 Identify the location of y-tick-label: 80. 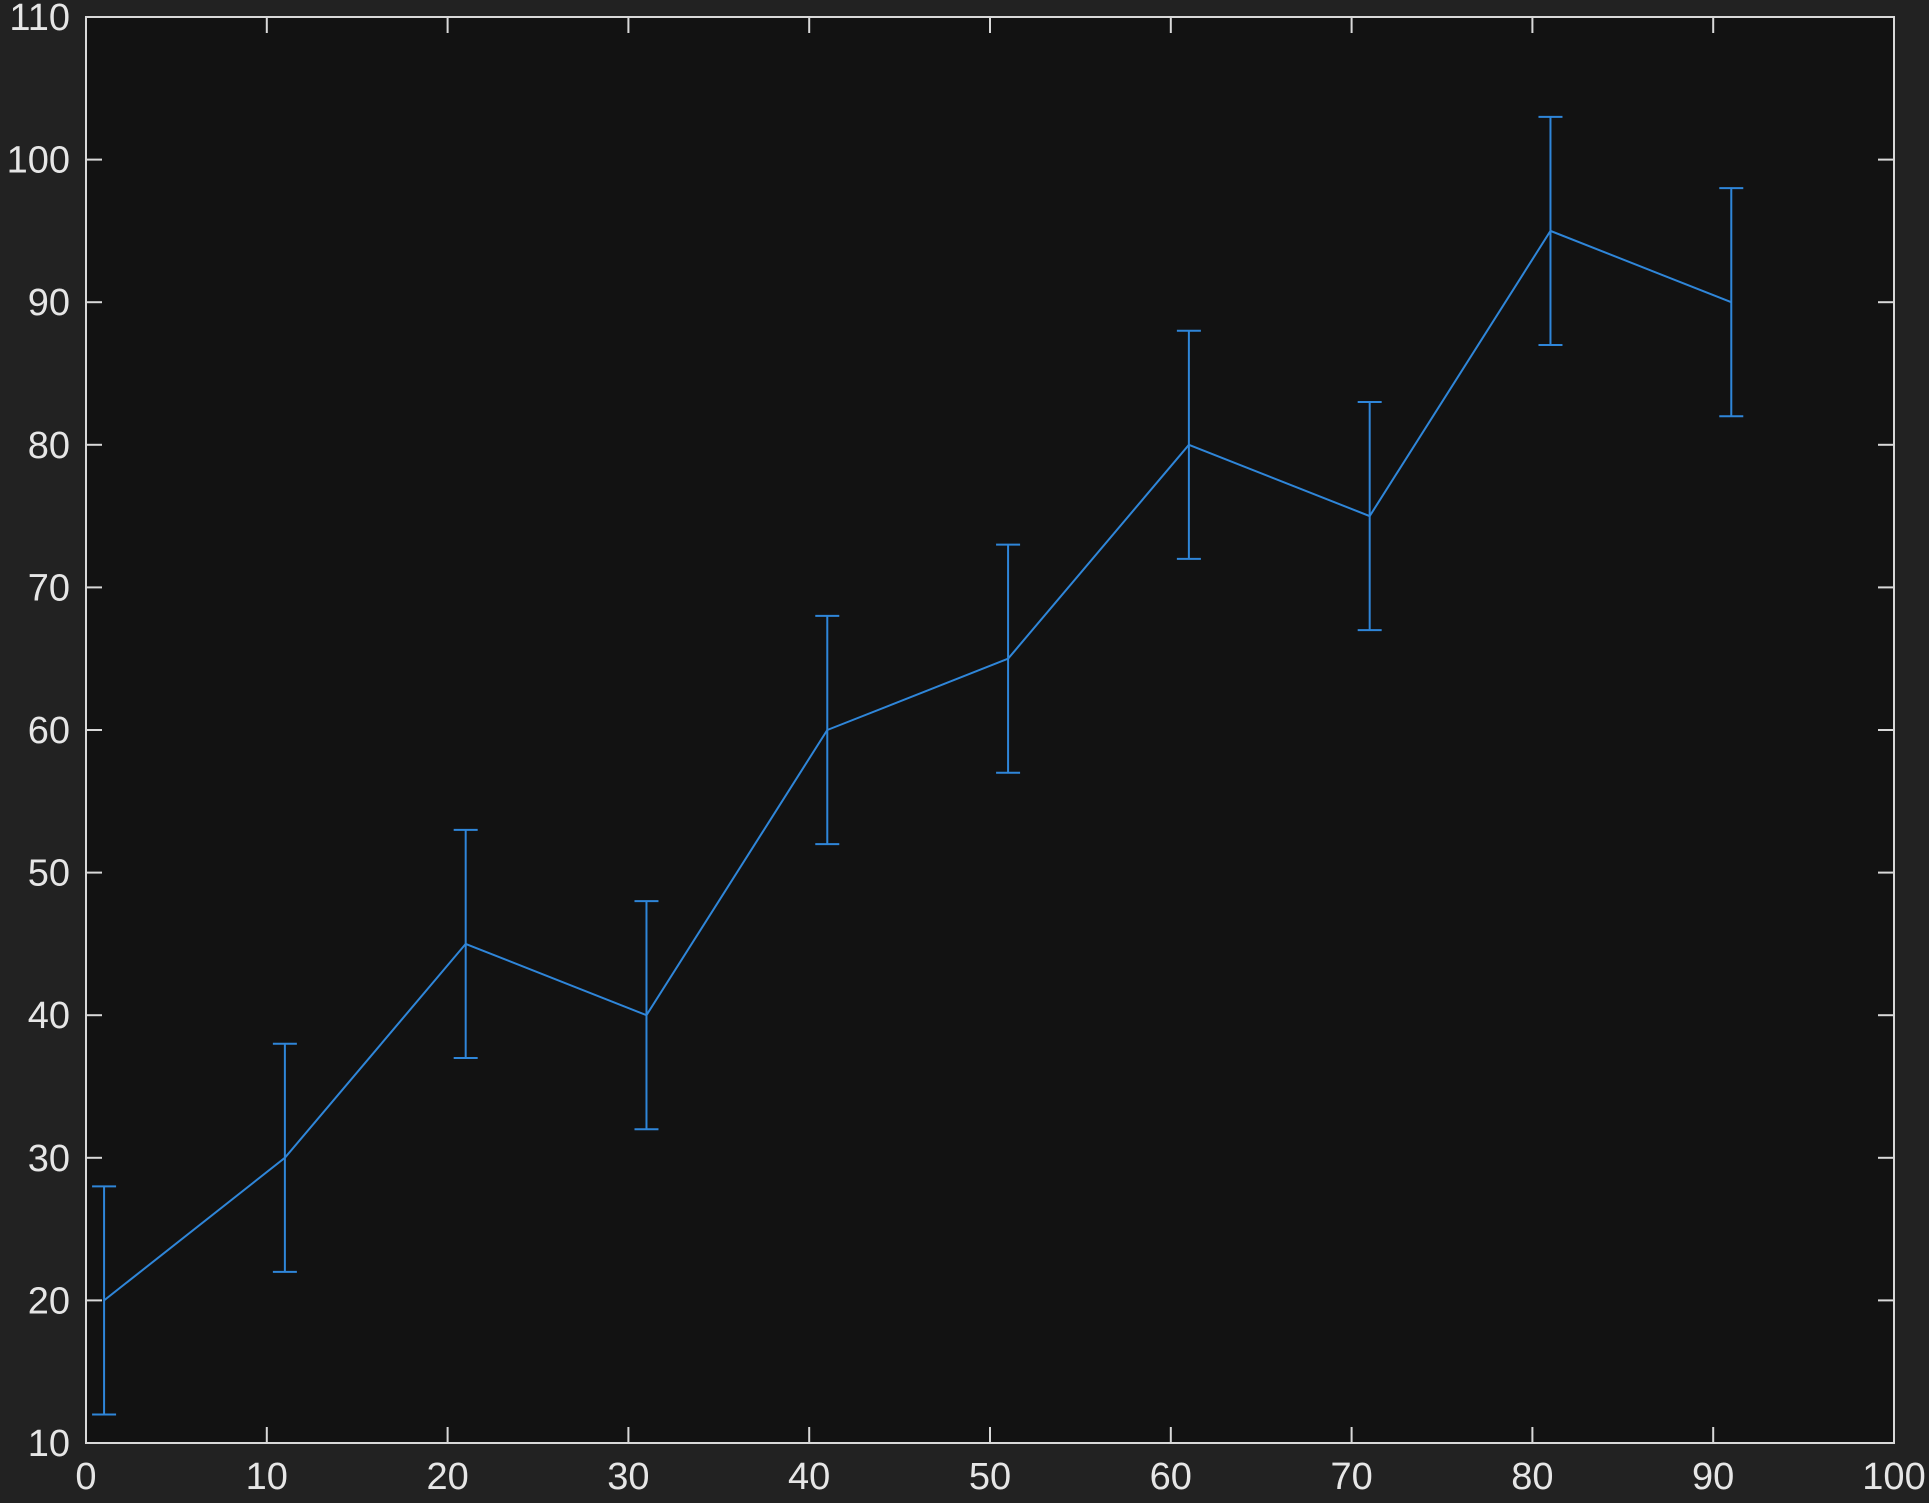
(49, 446).